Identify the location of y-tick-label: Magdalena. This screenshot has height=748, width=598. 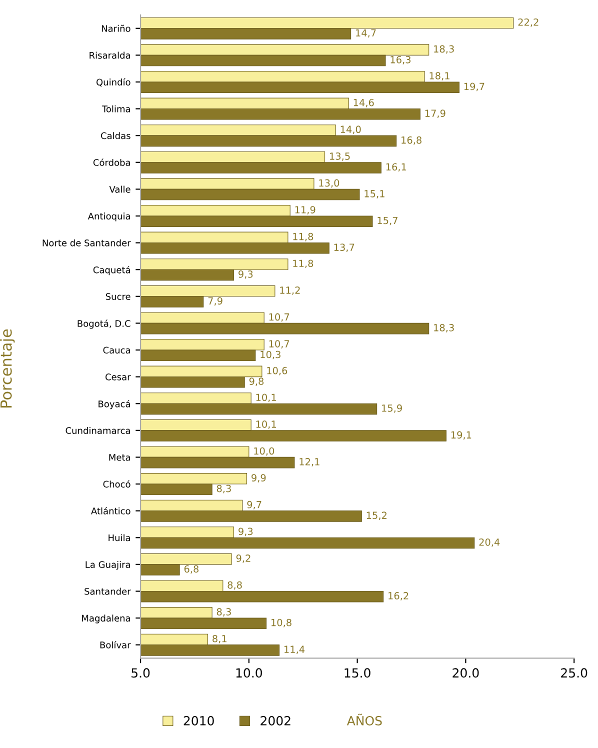
(106, 619).